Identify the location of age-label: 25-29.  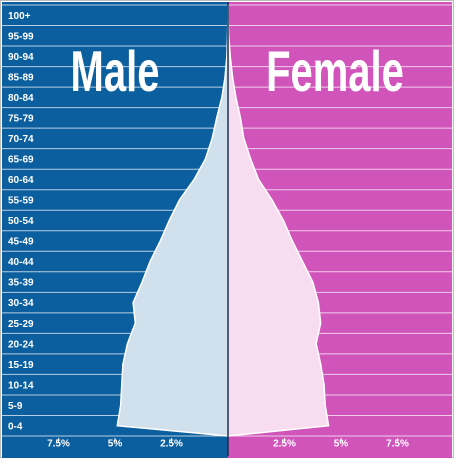
(21, 324).